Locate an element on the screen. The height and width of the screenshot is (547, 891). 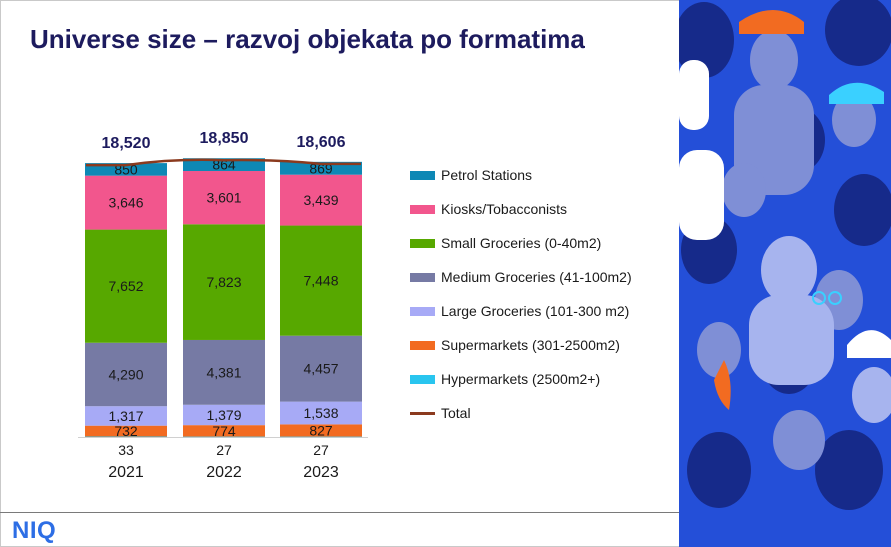
data-label: 1,538 is located at coordinates (320, 413).